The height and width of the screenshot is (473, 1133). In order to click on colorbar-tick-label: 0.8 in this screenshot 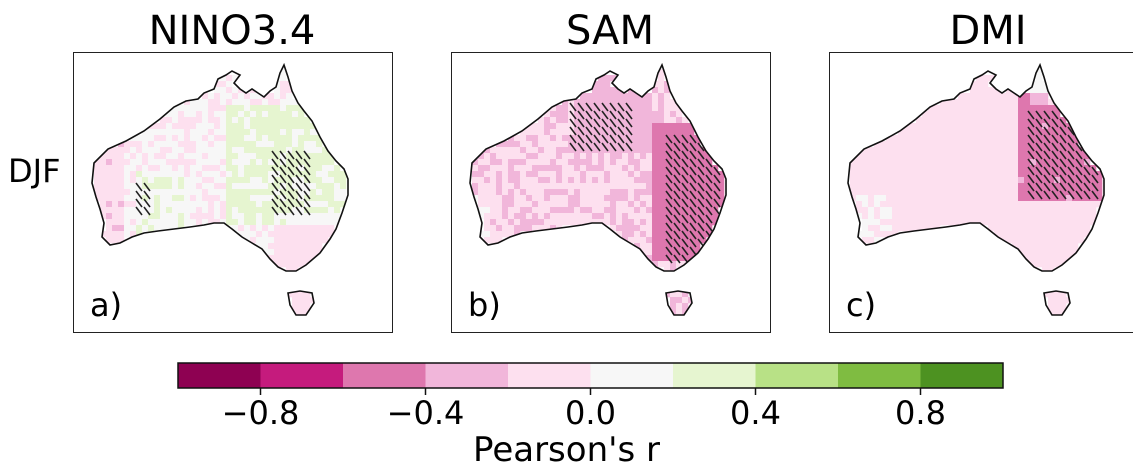, I will do `click(920, 413)`.